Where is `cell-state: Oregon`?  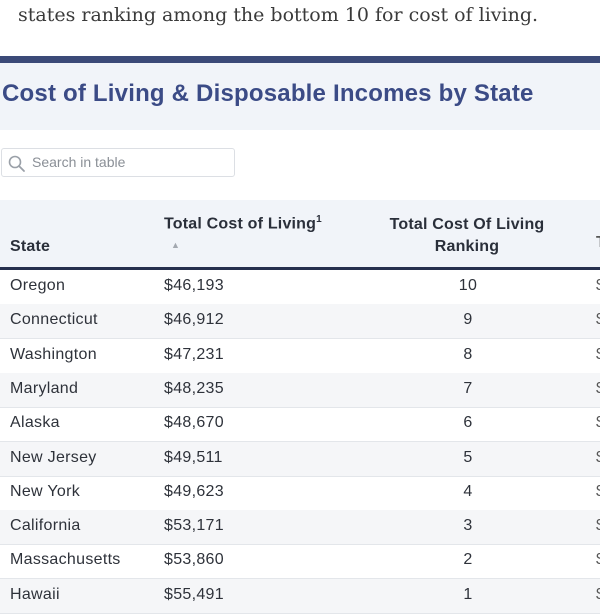
cell-state: Oregon is located at coordinates (38, 285).